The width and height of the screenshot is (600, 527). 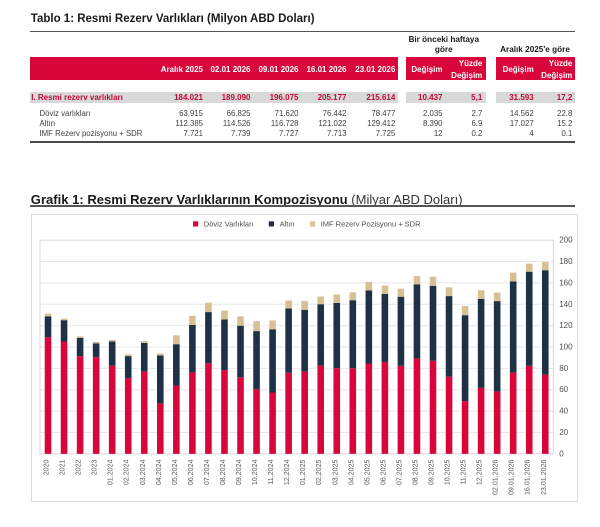 I want to click on svg-text: 04.2024, so click(x=159, y=472).